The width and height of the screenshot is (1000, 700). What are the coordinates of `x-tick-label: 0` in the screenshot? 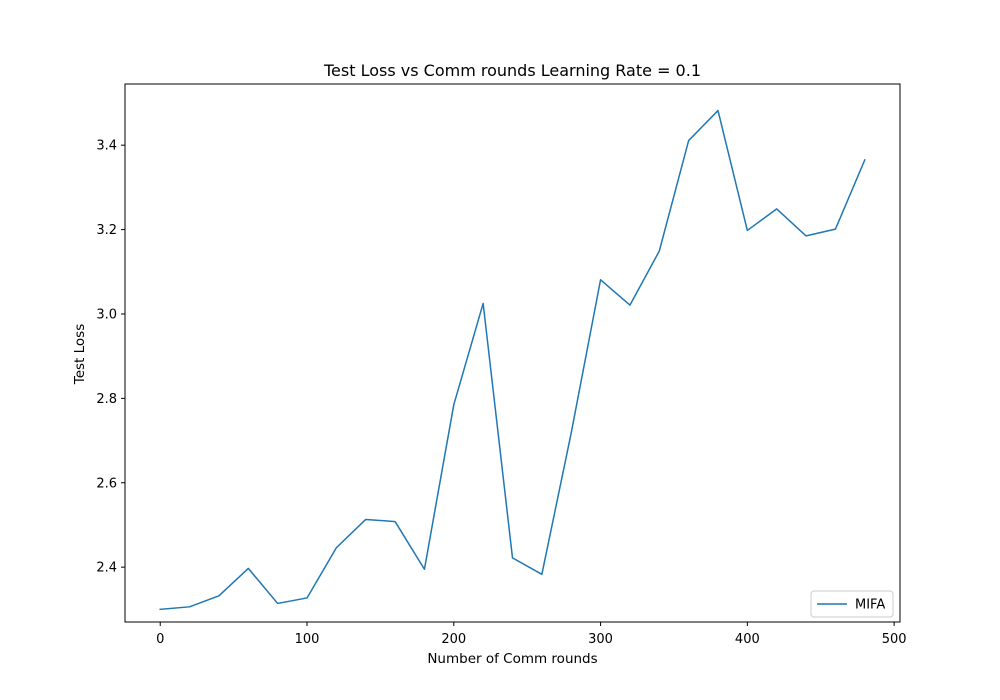 It's located at (160, 639).